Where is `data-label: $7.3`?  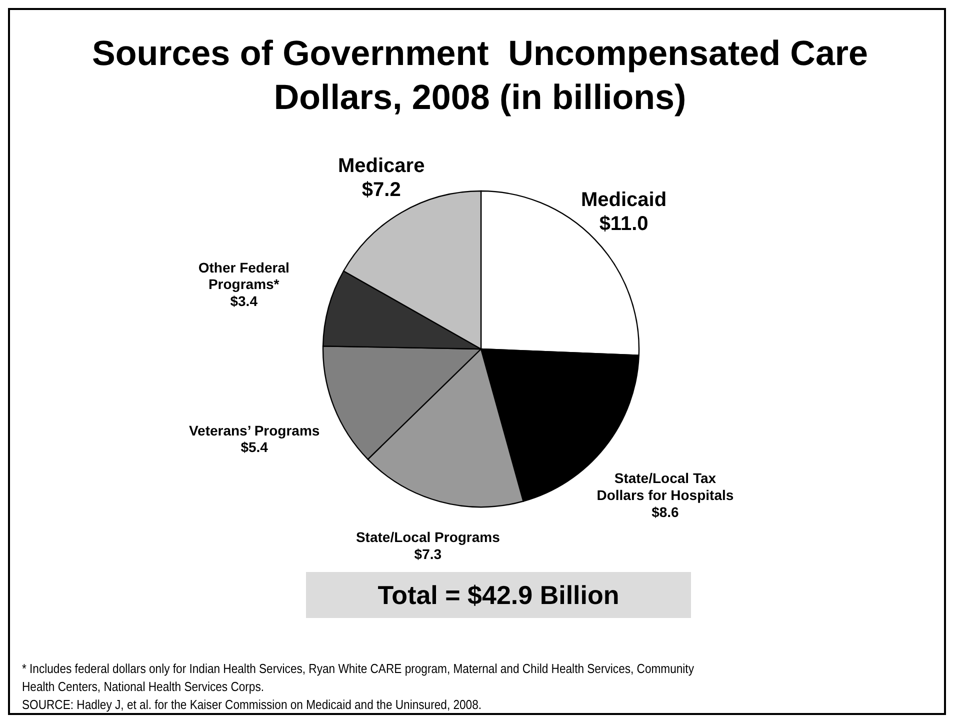
data-label: $7.3 is located at coordinates (428, 554).